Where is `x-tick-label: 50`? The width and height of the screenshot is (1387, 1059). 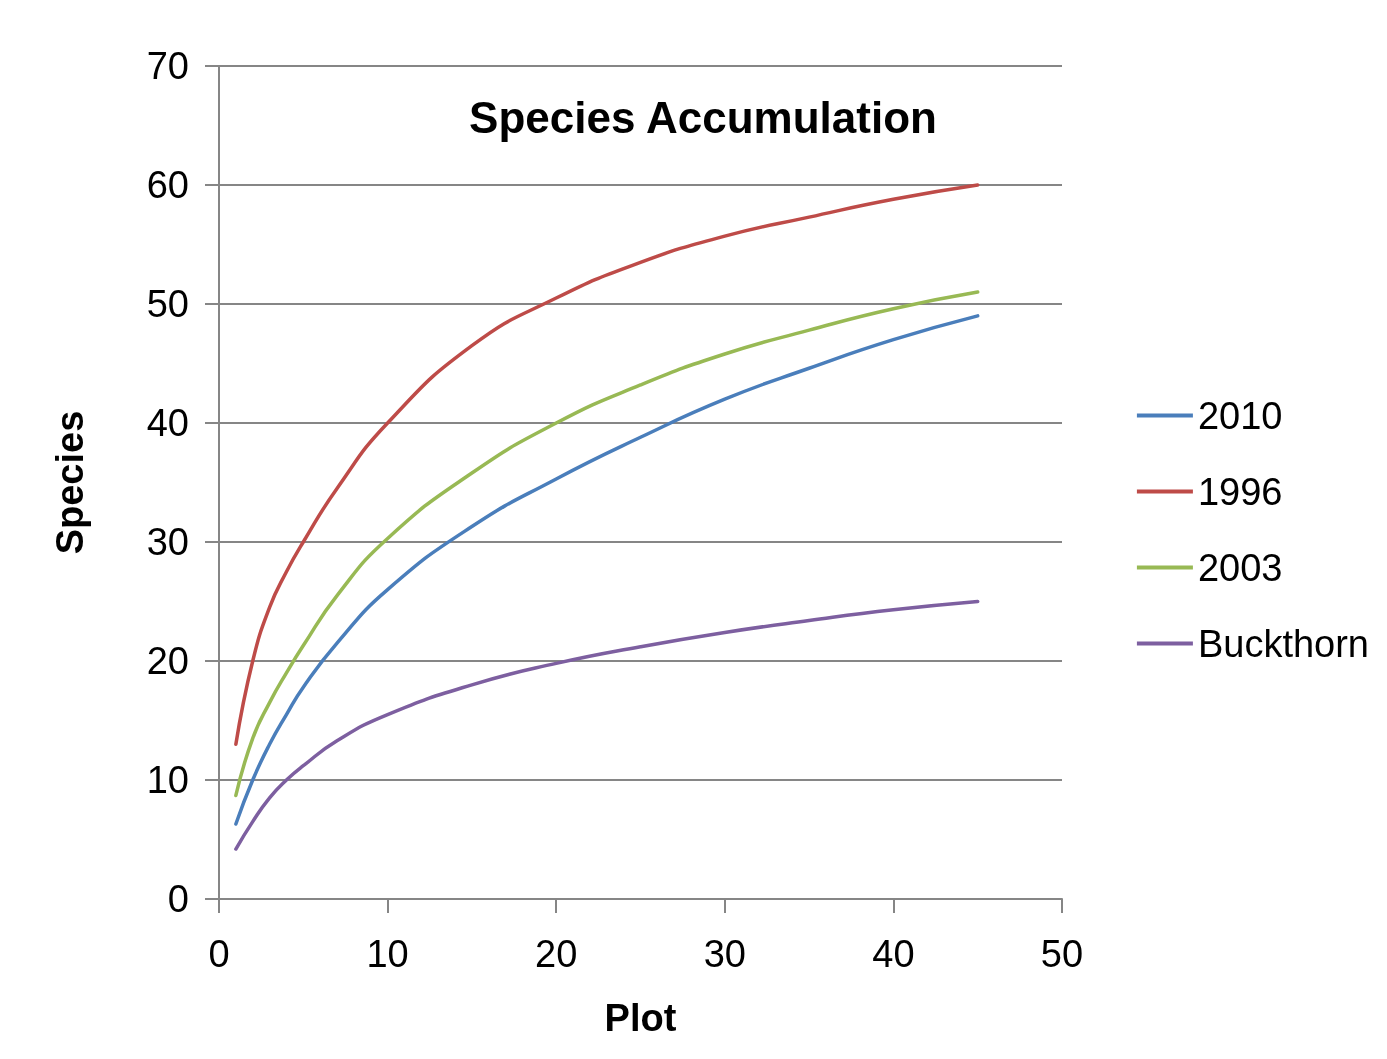
x-tick-label: 50 is located at coordinates (1062, 954).